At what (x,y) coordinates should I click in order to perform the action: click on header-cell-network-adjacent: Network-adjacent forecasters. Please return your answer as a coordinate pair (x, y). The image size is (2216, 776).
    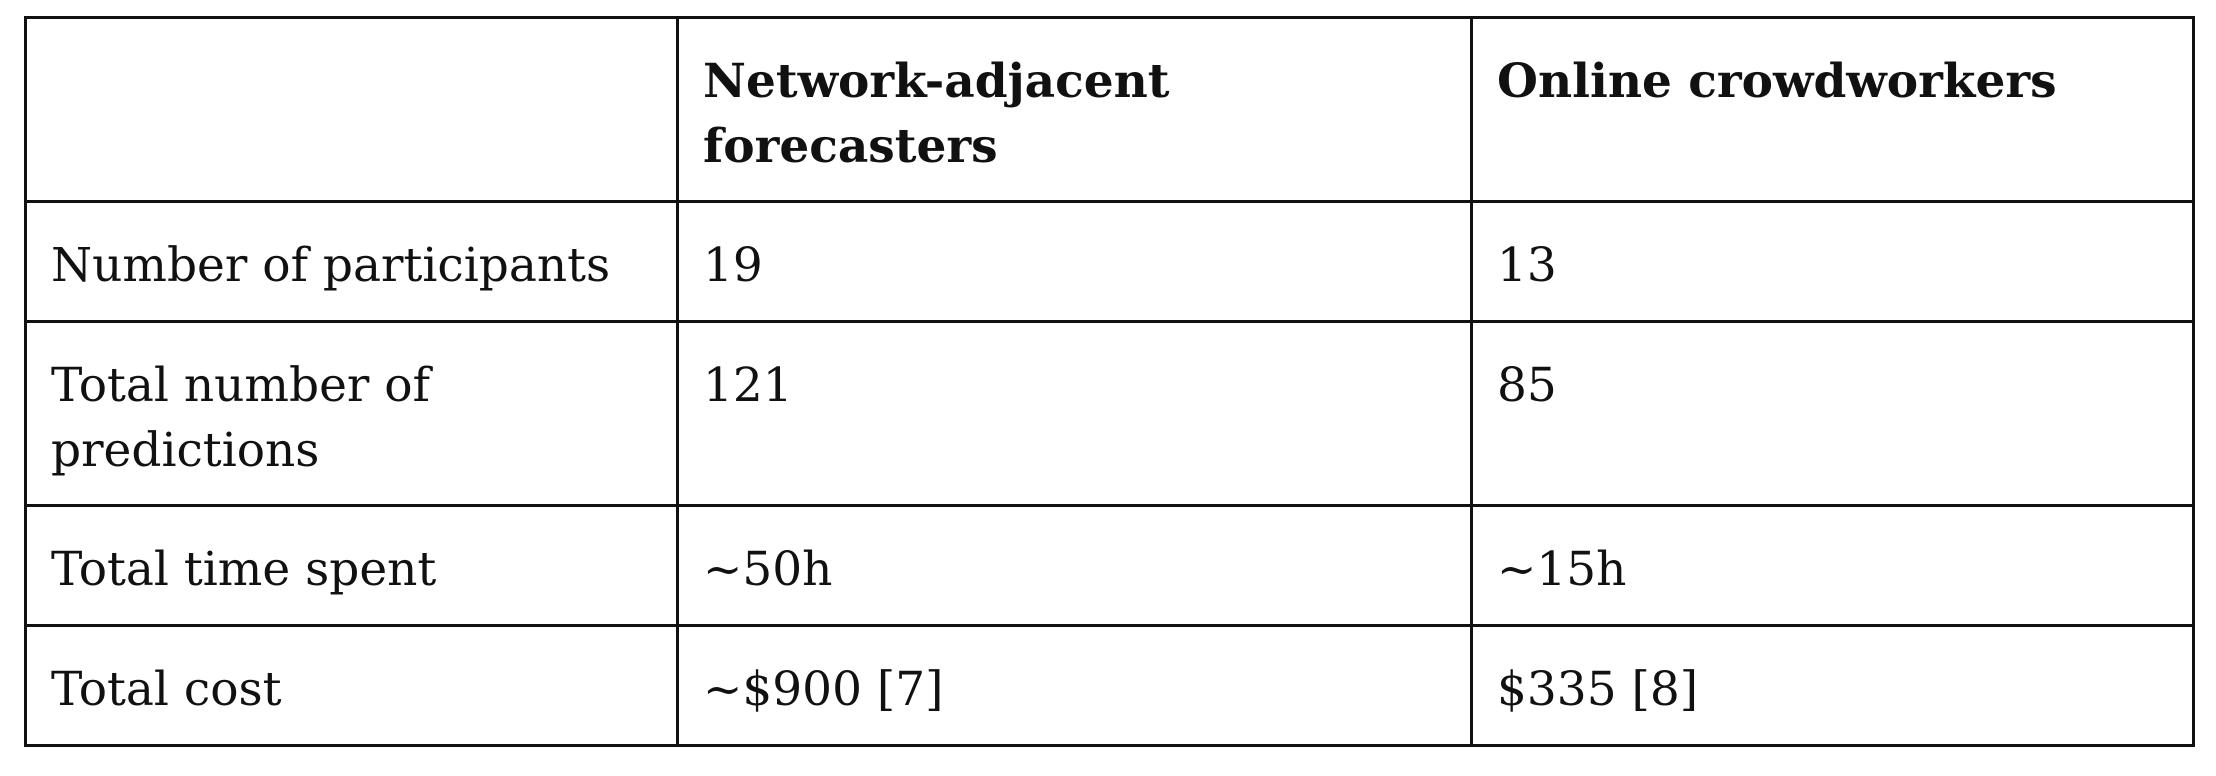
    Looking at the image, I should click on (1074, 109).